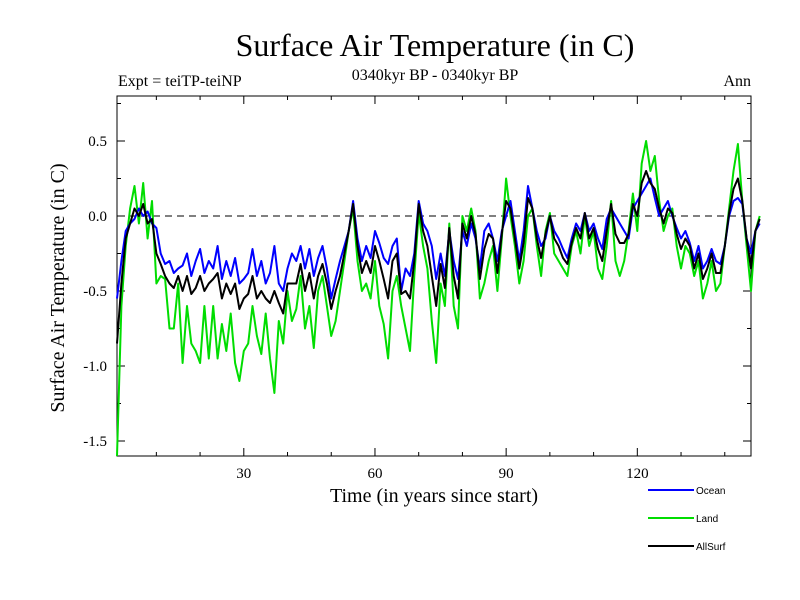 The image size is (800, 600). What do you see at coordinates (58, 287) in the screenshot?
I see `y-axis-label: Surface Air Temperature (in C)` at bounding box center [58, 287].